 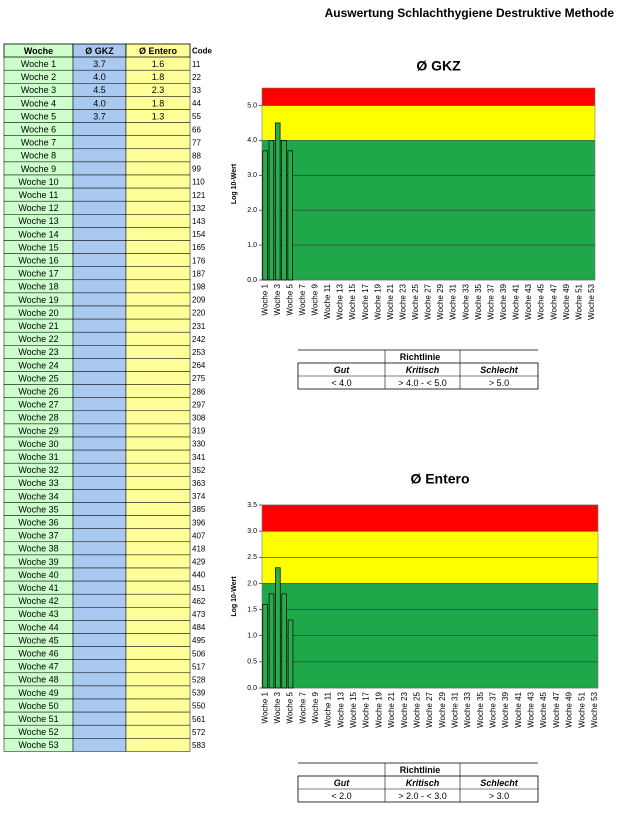 What do you see at coordinates (430, 518) in the screenshot?
I see `zone-band` at bounding box center [430, 518].